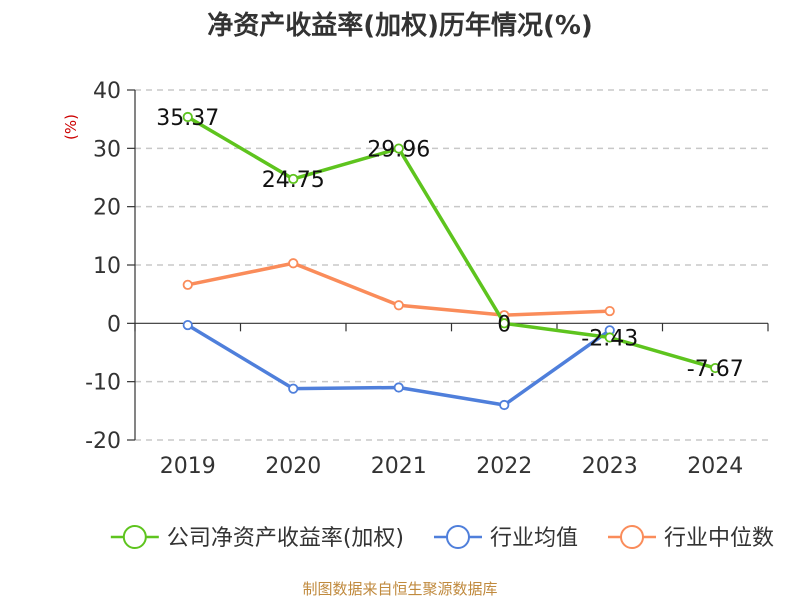 Image resolution: width=800 pixels, height=600 pixels. I want to click on series-line, so click(399, 365).